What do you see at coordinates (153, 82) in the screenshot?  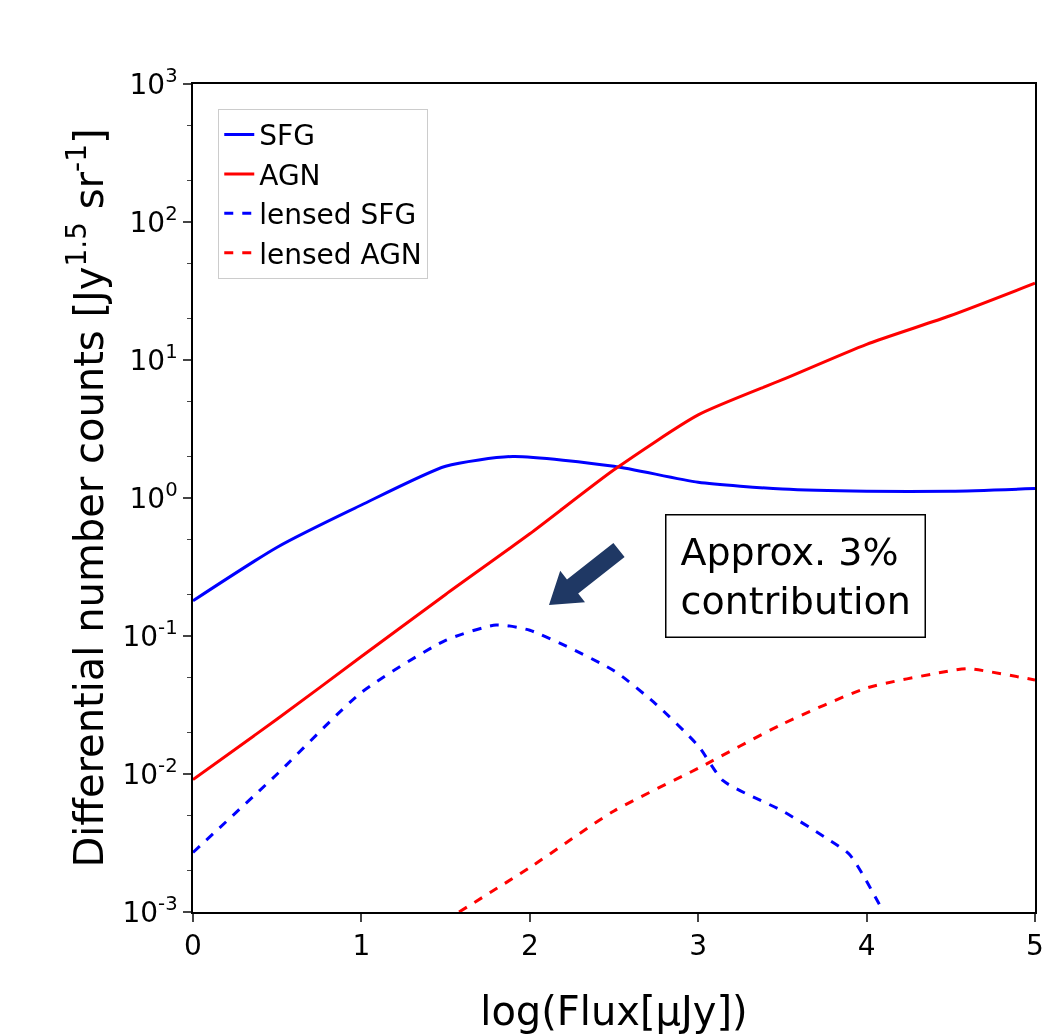 I see `y-tick-label: 10$^{3}$` at bounding box center [153, 82].